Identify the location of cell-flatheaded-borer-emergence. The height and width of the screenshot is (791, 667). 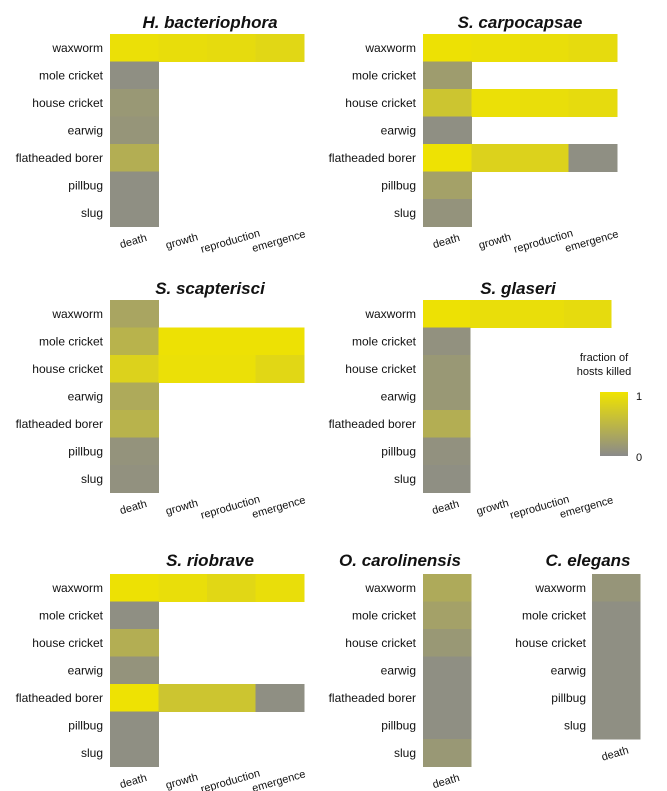
(280, 698).